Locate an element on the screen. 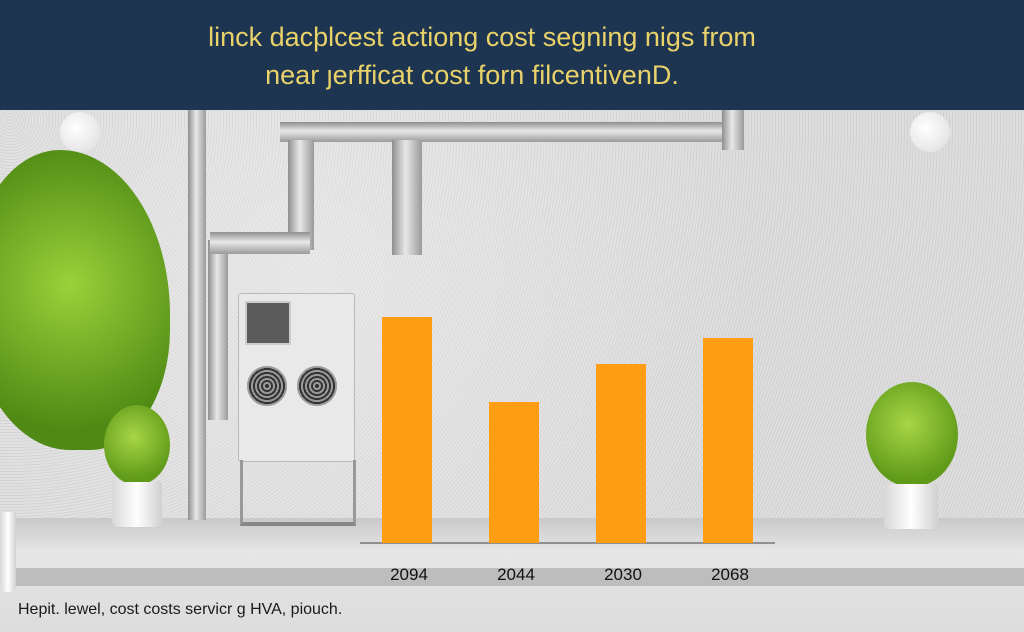  small-plant-left-pot is located at coordinates (137, 504).